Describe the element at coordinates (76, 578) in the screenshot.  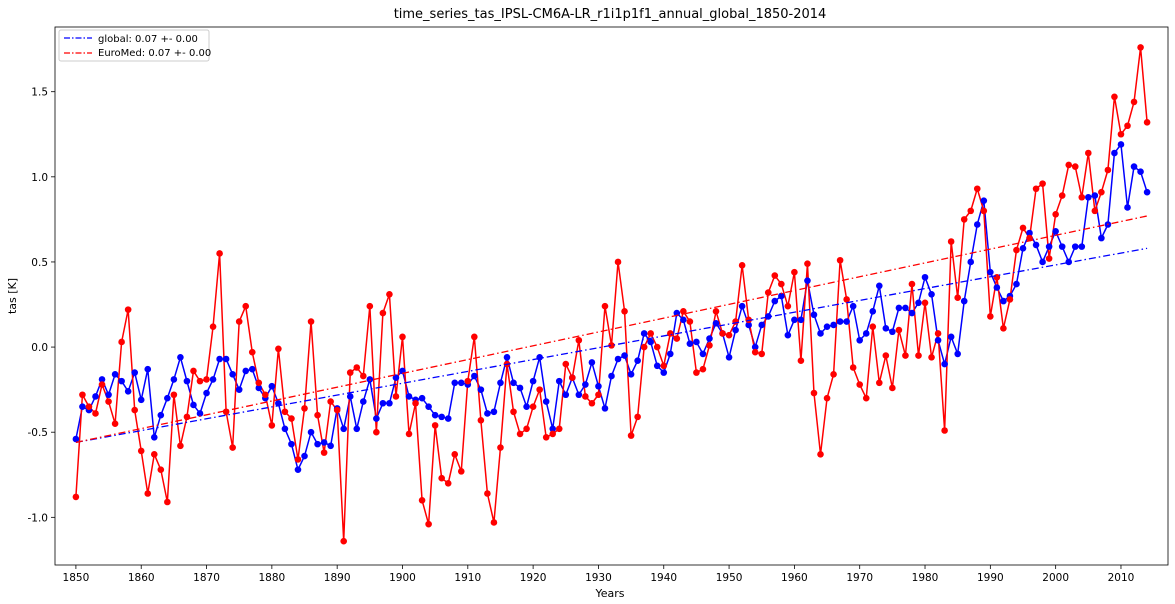
I see `x-tick-label: 1850` at that location.